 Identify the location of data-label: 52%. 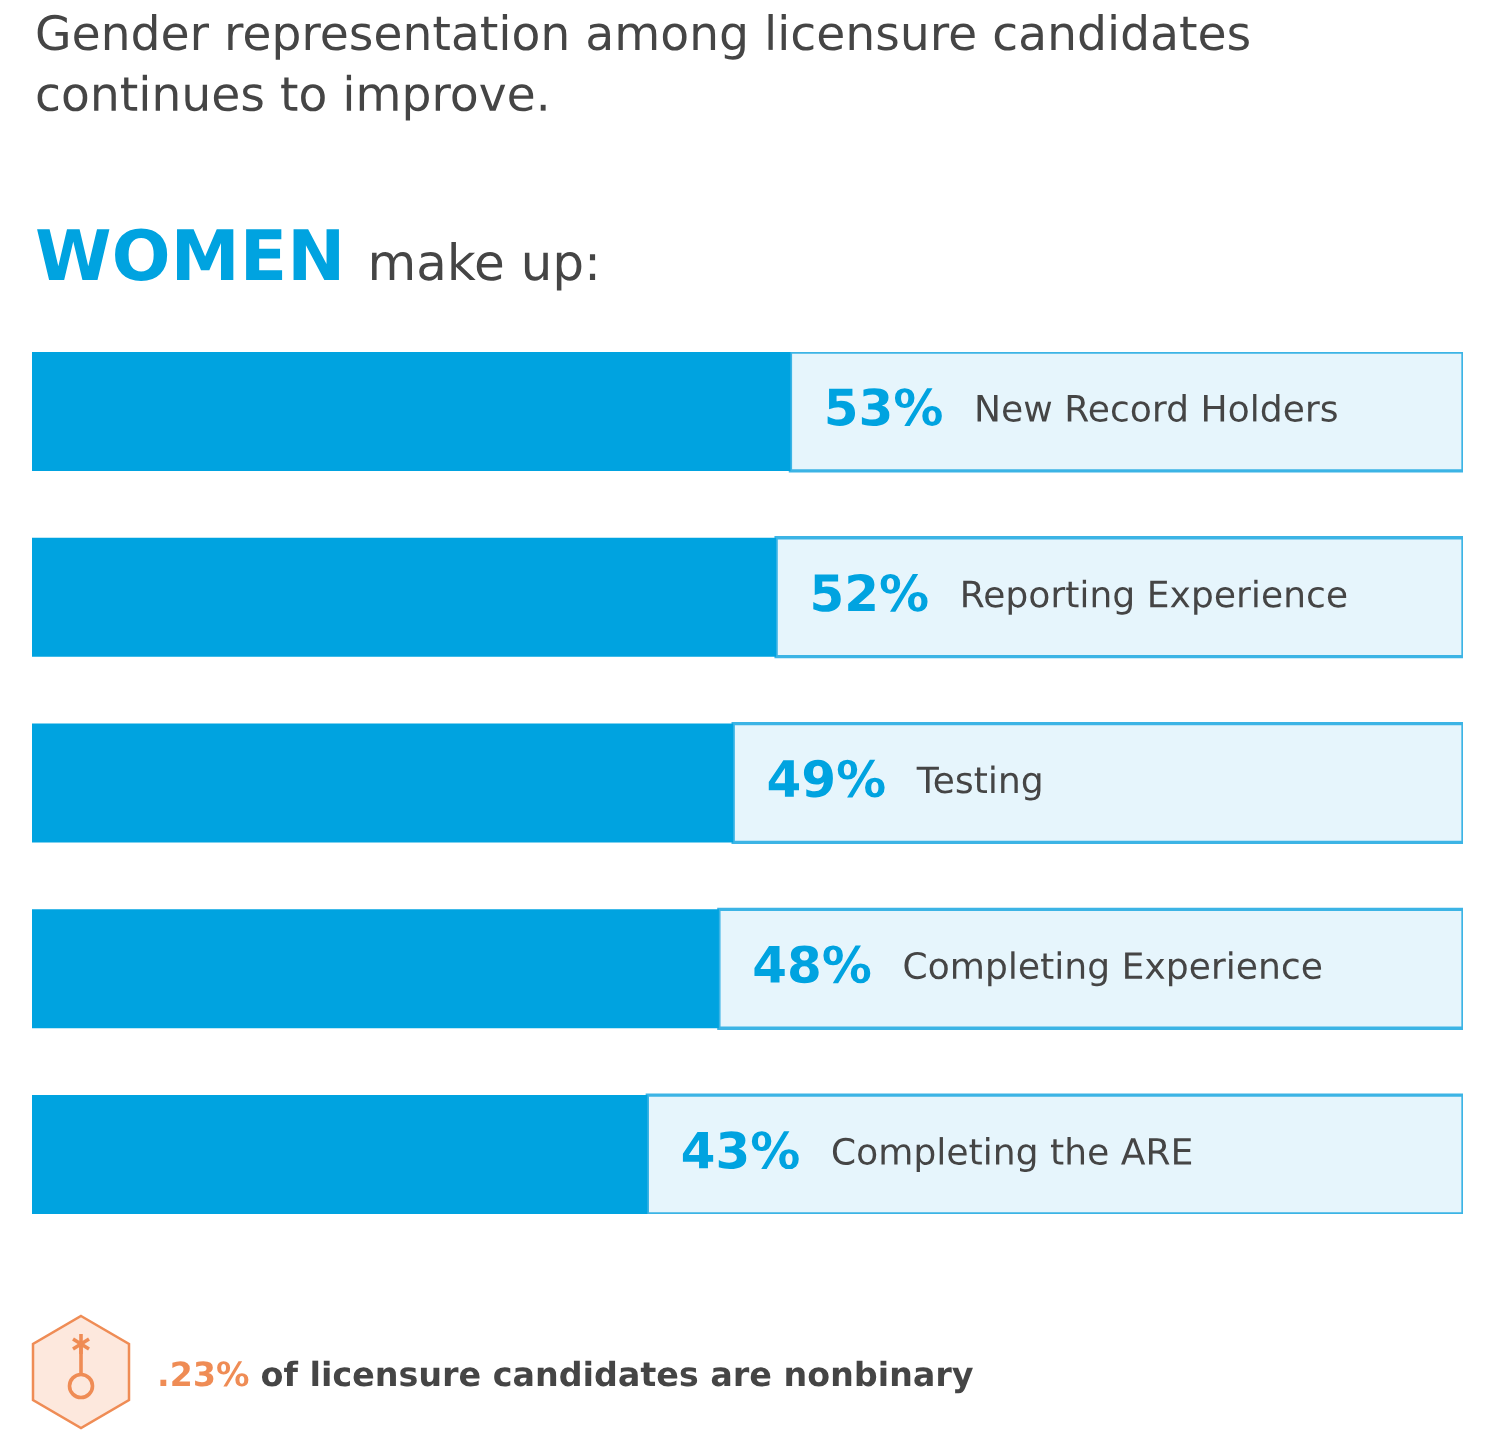
(870, 592).